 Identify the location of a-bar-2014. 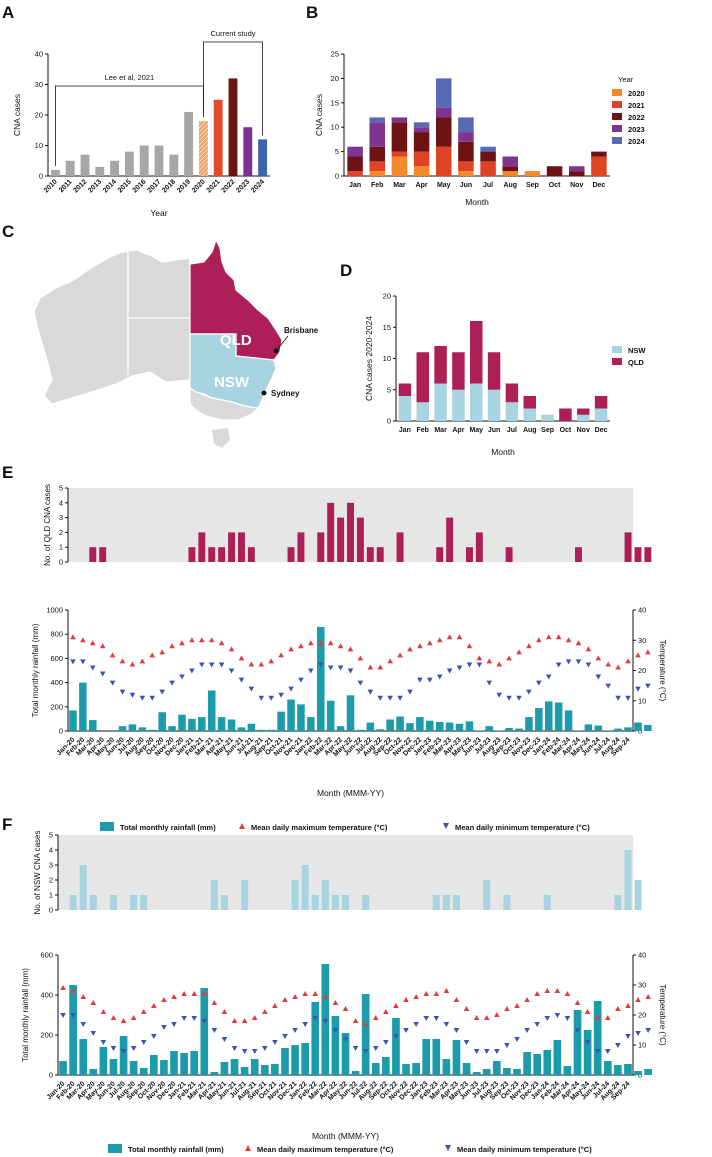
(115, 168).